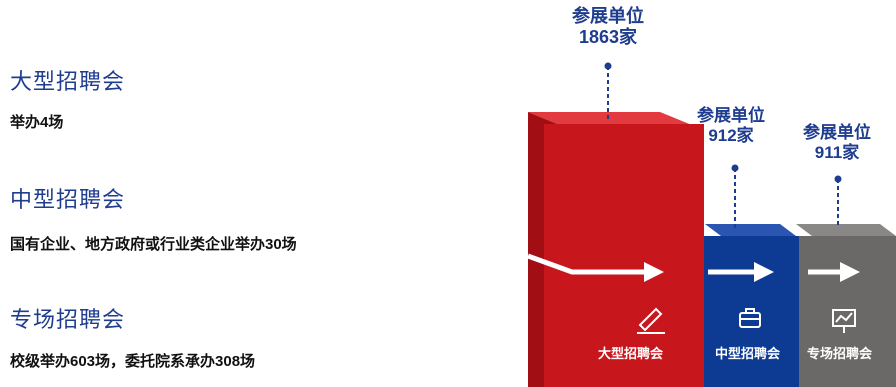 Image resolution: width=896 pixels, height=387 pixels. I want to click on special-fair-arrowhead, so click(850, 272).